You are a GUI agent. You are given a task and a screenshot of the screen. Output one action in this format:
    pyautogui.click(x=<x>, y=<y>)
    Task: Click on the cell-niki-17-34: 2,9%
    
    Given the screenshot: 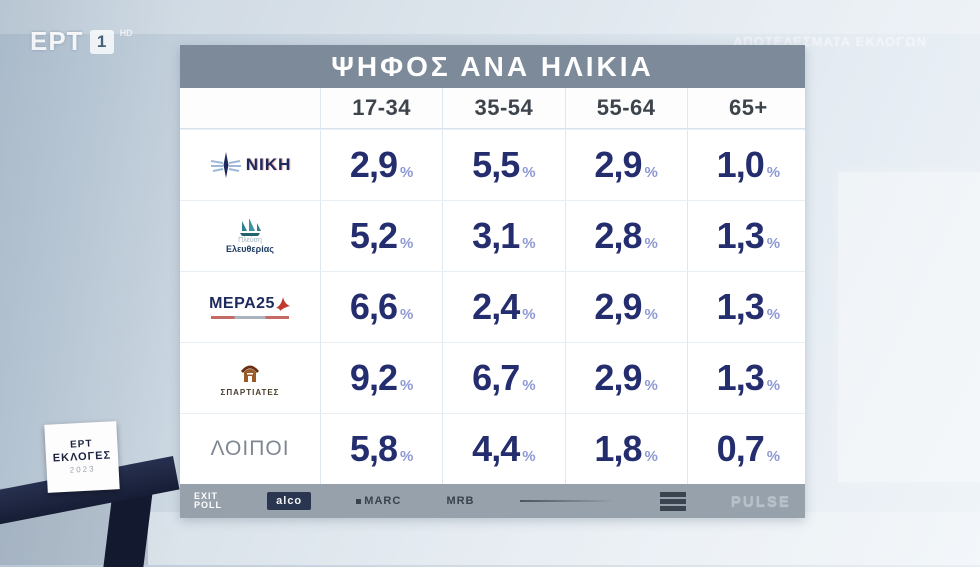 What is the action you would take?
    pyautogui.click(x=381, y=165)
    